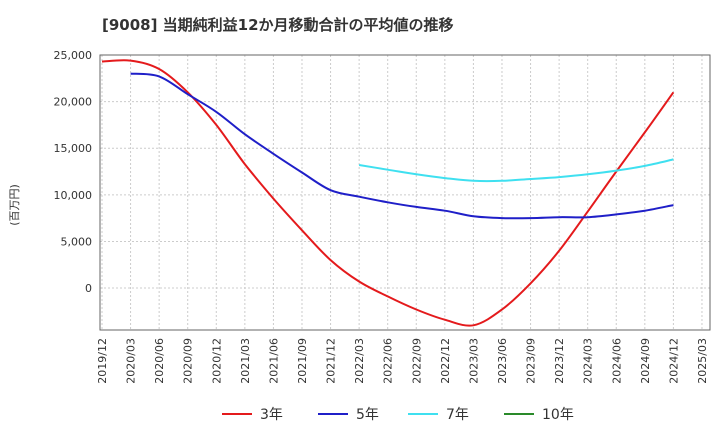 The height and width of the screenshot is (440, 720). I want to click on x-tick-label: 2025/03, so click(702, 361).